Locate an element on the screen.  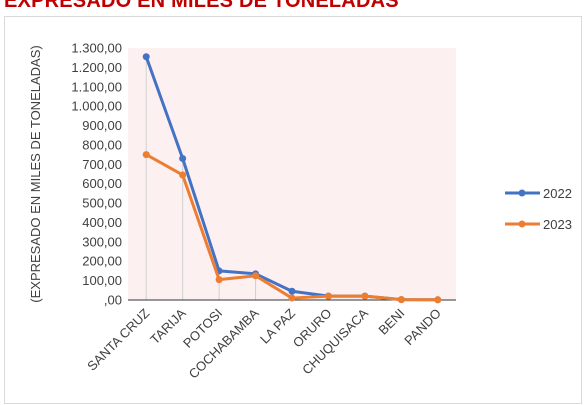
y-tick-label: 1.200,00 is located at coordinates (96, 67).